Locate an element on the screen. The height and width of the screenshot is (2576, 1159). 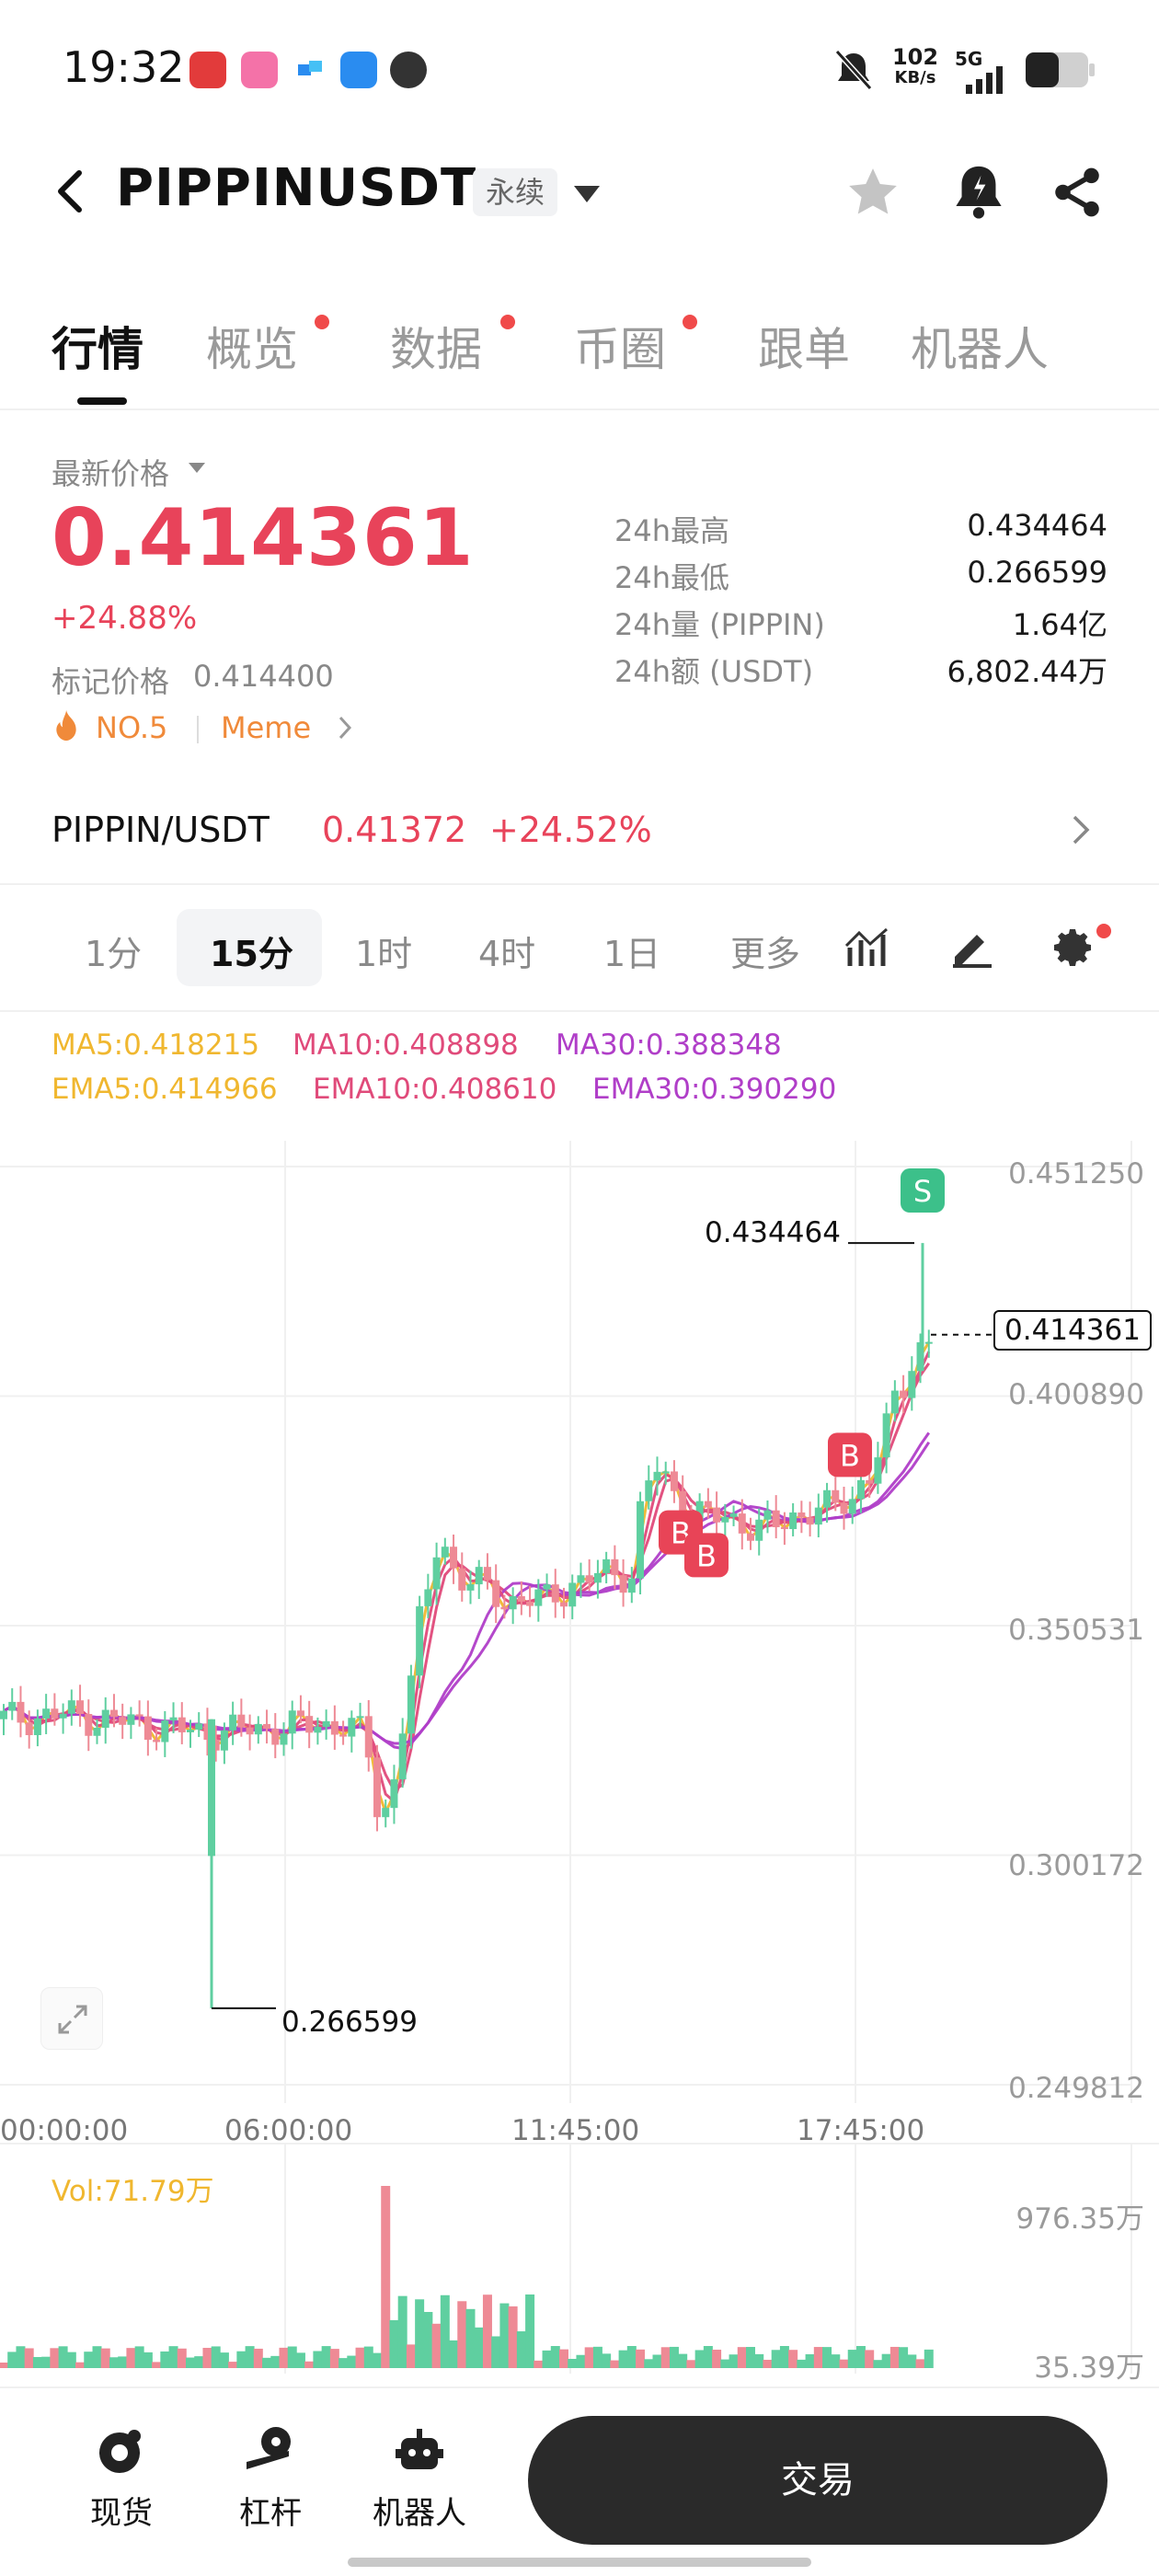
timeframe-1h: 1时 is located at coordinates (384, 954).